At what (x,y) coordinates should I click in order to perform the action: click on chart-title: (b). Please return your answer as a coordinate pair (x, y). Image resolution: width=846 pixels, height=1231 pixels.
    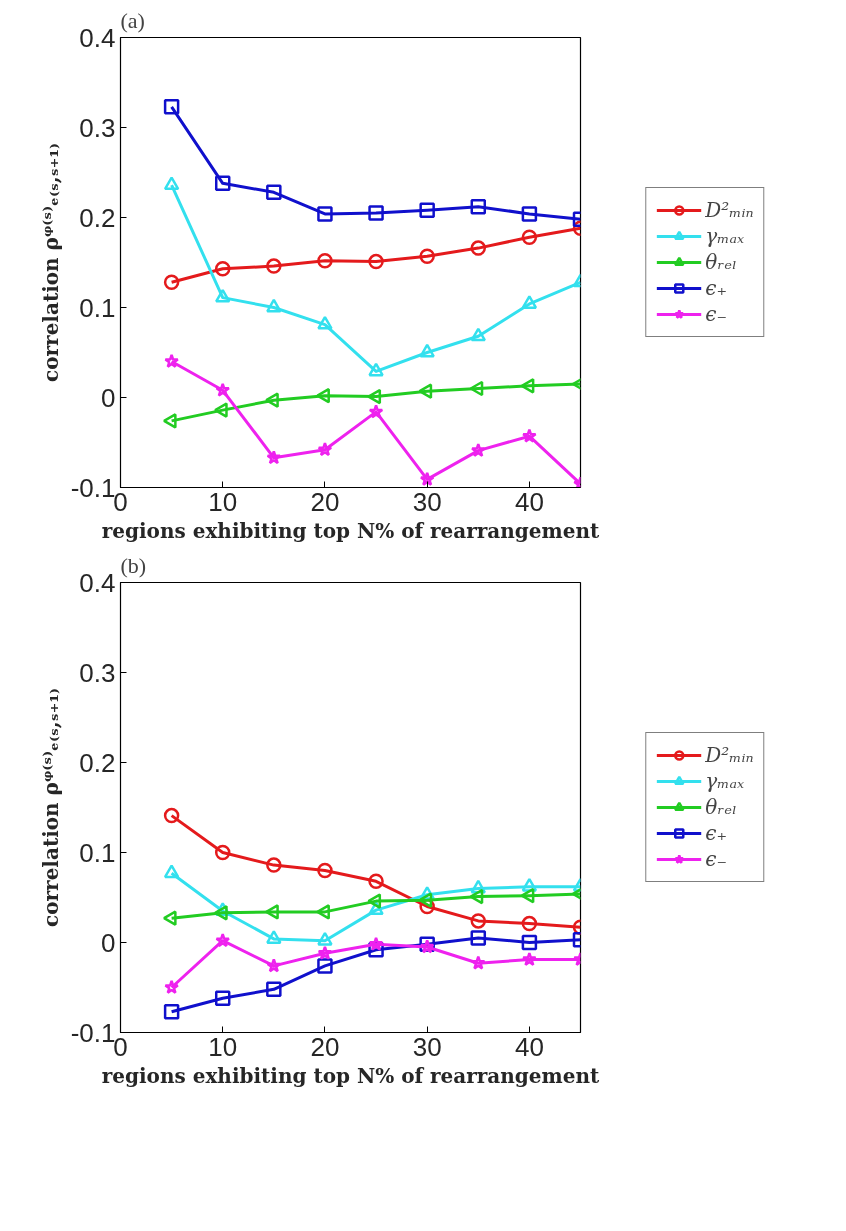
    Looking at the image, I should click on (133, 565).